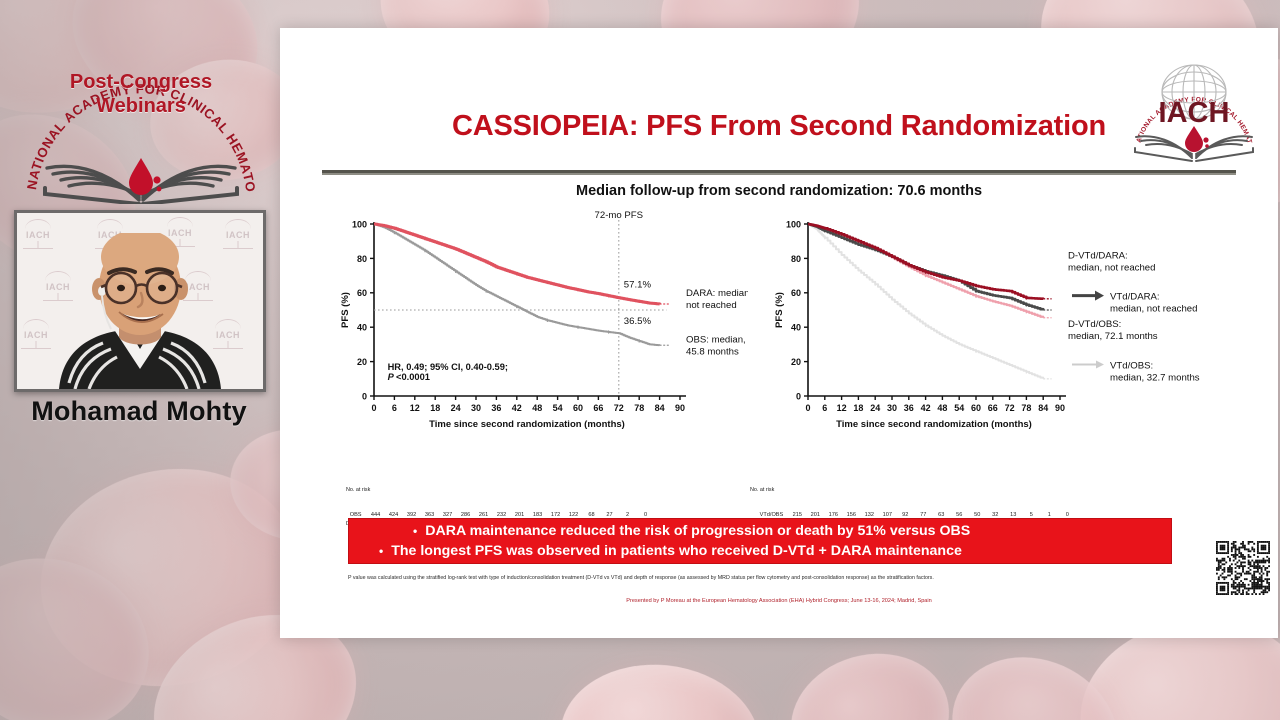 Image resolution: width=1280 pixels, height=720 pixels. Describe the element at coordinates (429, 515) in the screenshot. I see `risk-cell: 363` at that location.